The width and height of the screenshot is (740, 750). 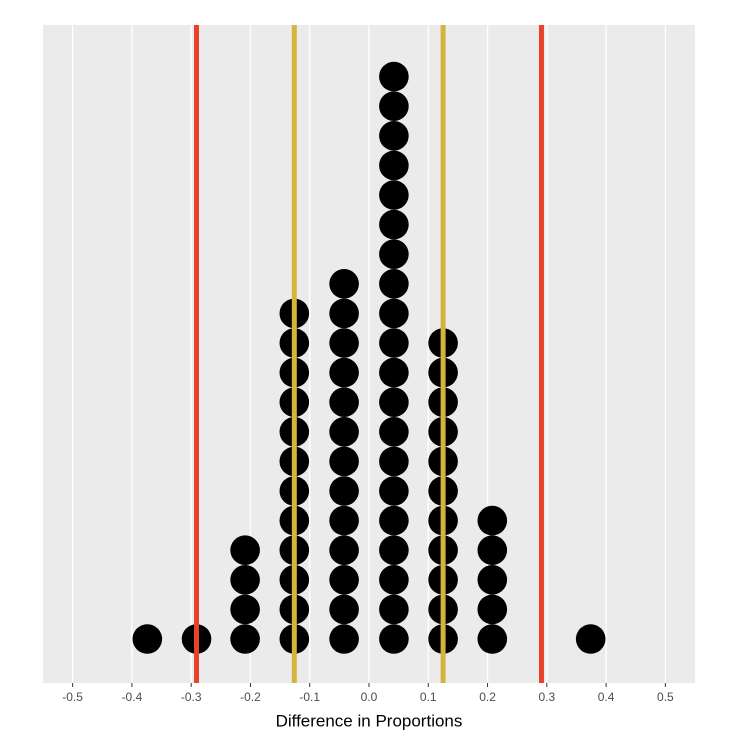 I want to click on x-tick-label: 0.1, so click(x=428, y=697).